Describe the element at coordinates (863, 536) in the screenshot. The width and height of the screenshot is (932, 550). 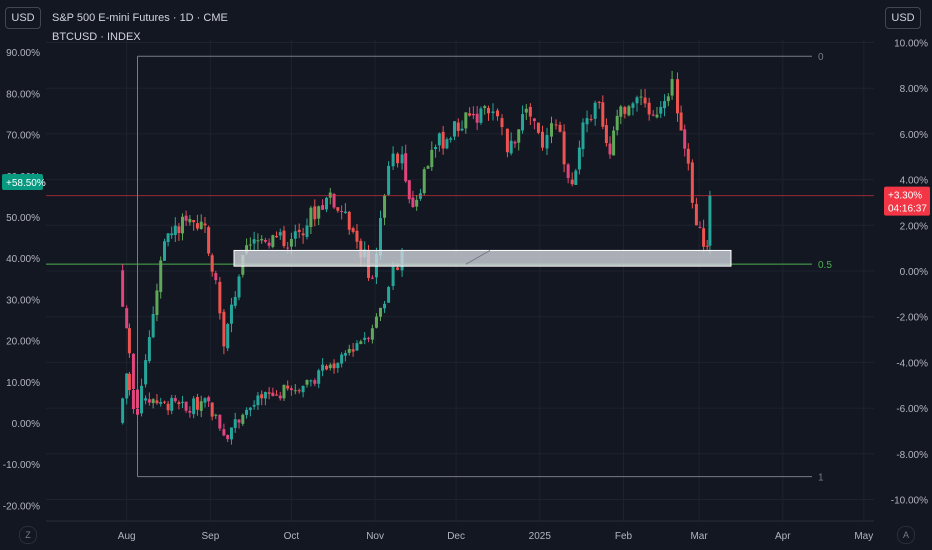
I see `time-axis-tick: May` at that location.